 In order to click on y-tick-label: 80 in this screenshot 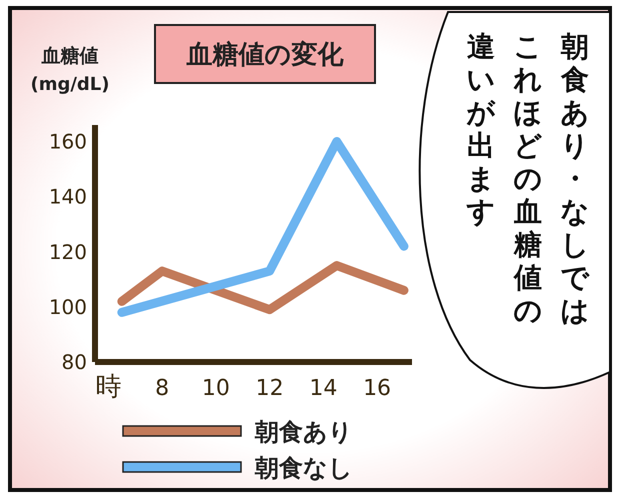, I will do `click(74, 362)`.